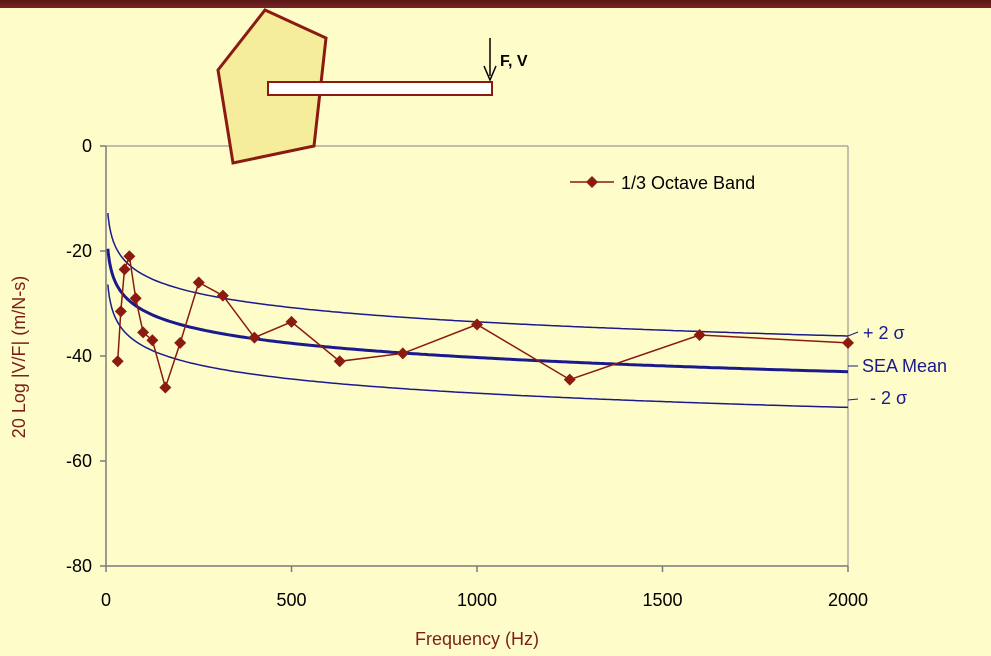 The width and height of the screenshot is (991, 656). Describe the element at coordinates (495, 4) in the screenshot. I see `title-bar-strip` at that location.